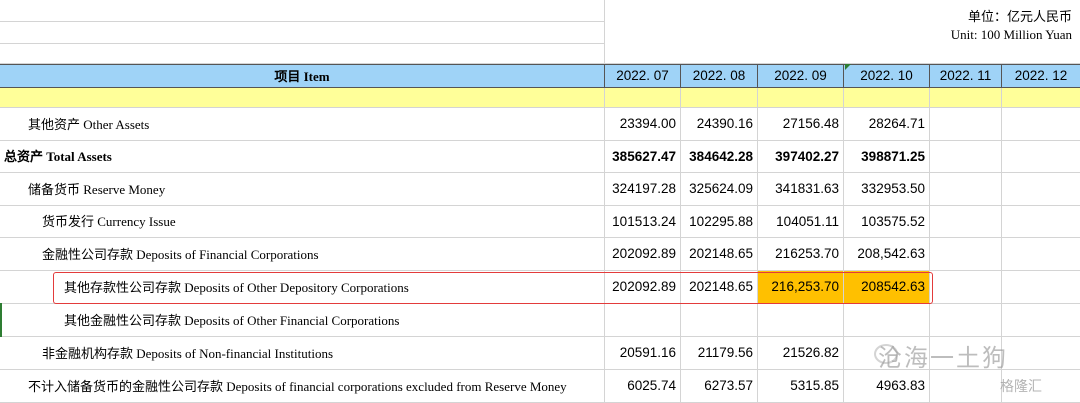 This screenshot has width=1080, height=403. What do you see at coordinates (887, 189) in the screenshot?
I see `value-cell: 332953.50` at bounding box center [887, 189].